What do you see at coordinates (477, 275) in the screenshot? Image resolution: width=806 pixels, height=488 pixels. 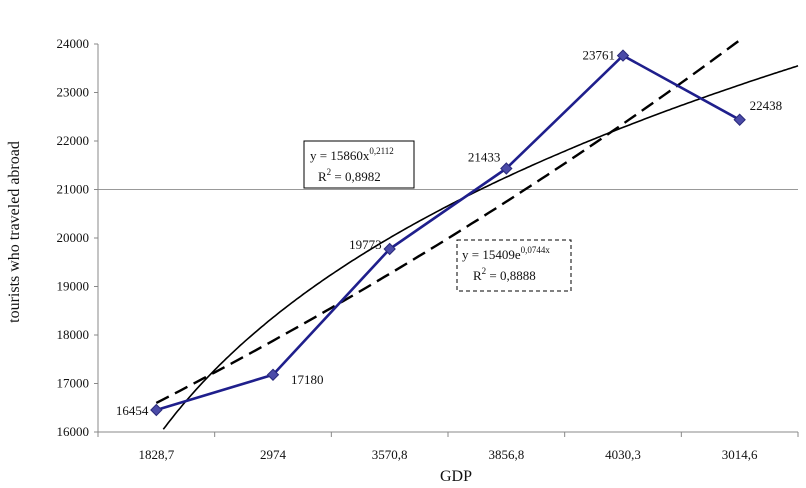 I see `exponential-r2-label: R` at bounding box center [477, 275].